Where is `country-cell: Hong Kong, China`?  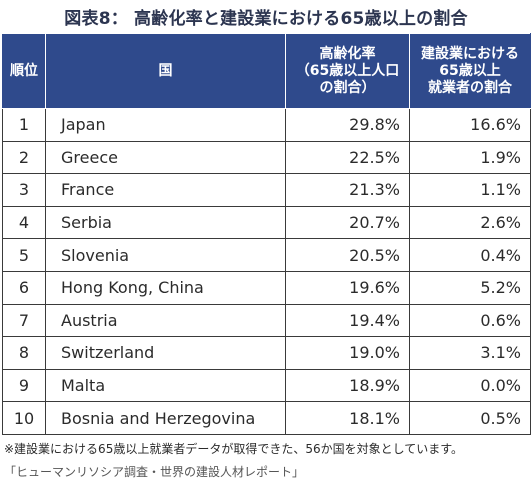 country-cell: Hong Kong, China is located at coordinates (165, 287).